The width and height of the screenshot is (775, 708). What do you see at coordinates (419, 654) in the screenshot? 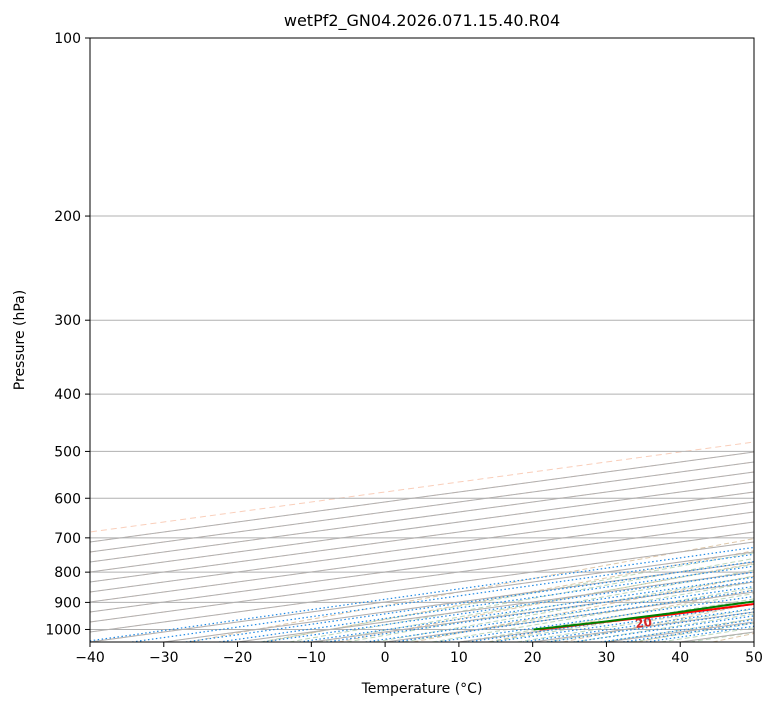
I see `x-axis-ticks: −40 −30 −20 −10 0 10 20 30 40 50` at bounding box center [419, 654].